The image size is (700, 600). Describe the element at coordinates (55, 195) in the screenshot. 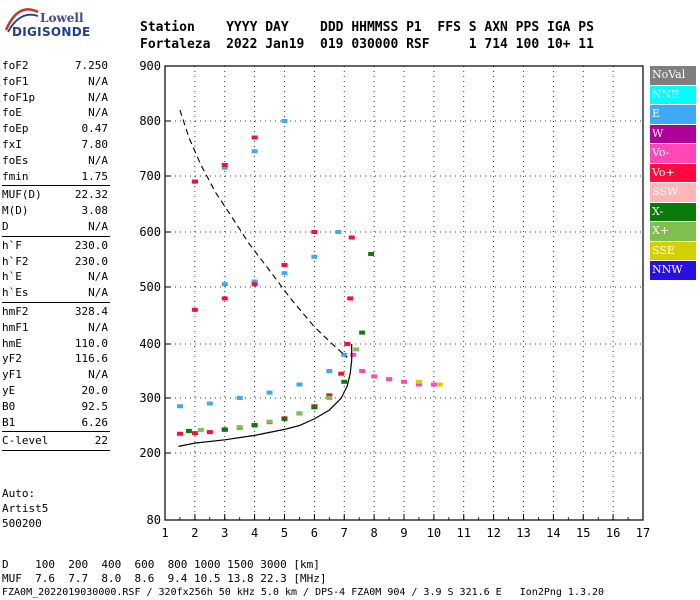

I see `param-row: MUF(D) 22.32` at that location.